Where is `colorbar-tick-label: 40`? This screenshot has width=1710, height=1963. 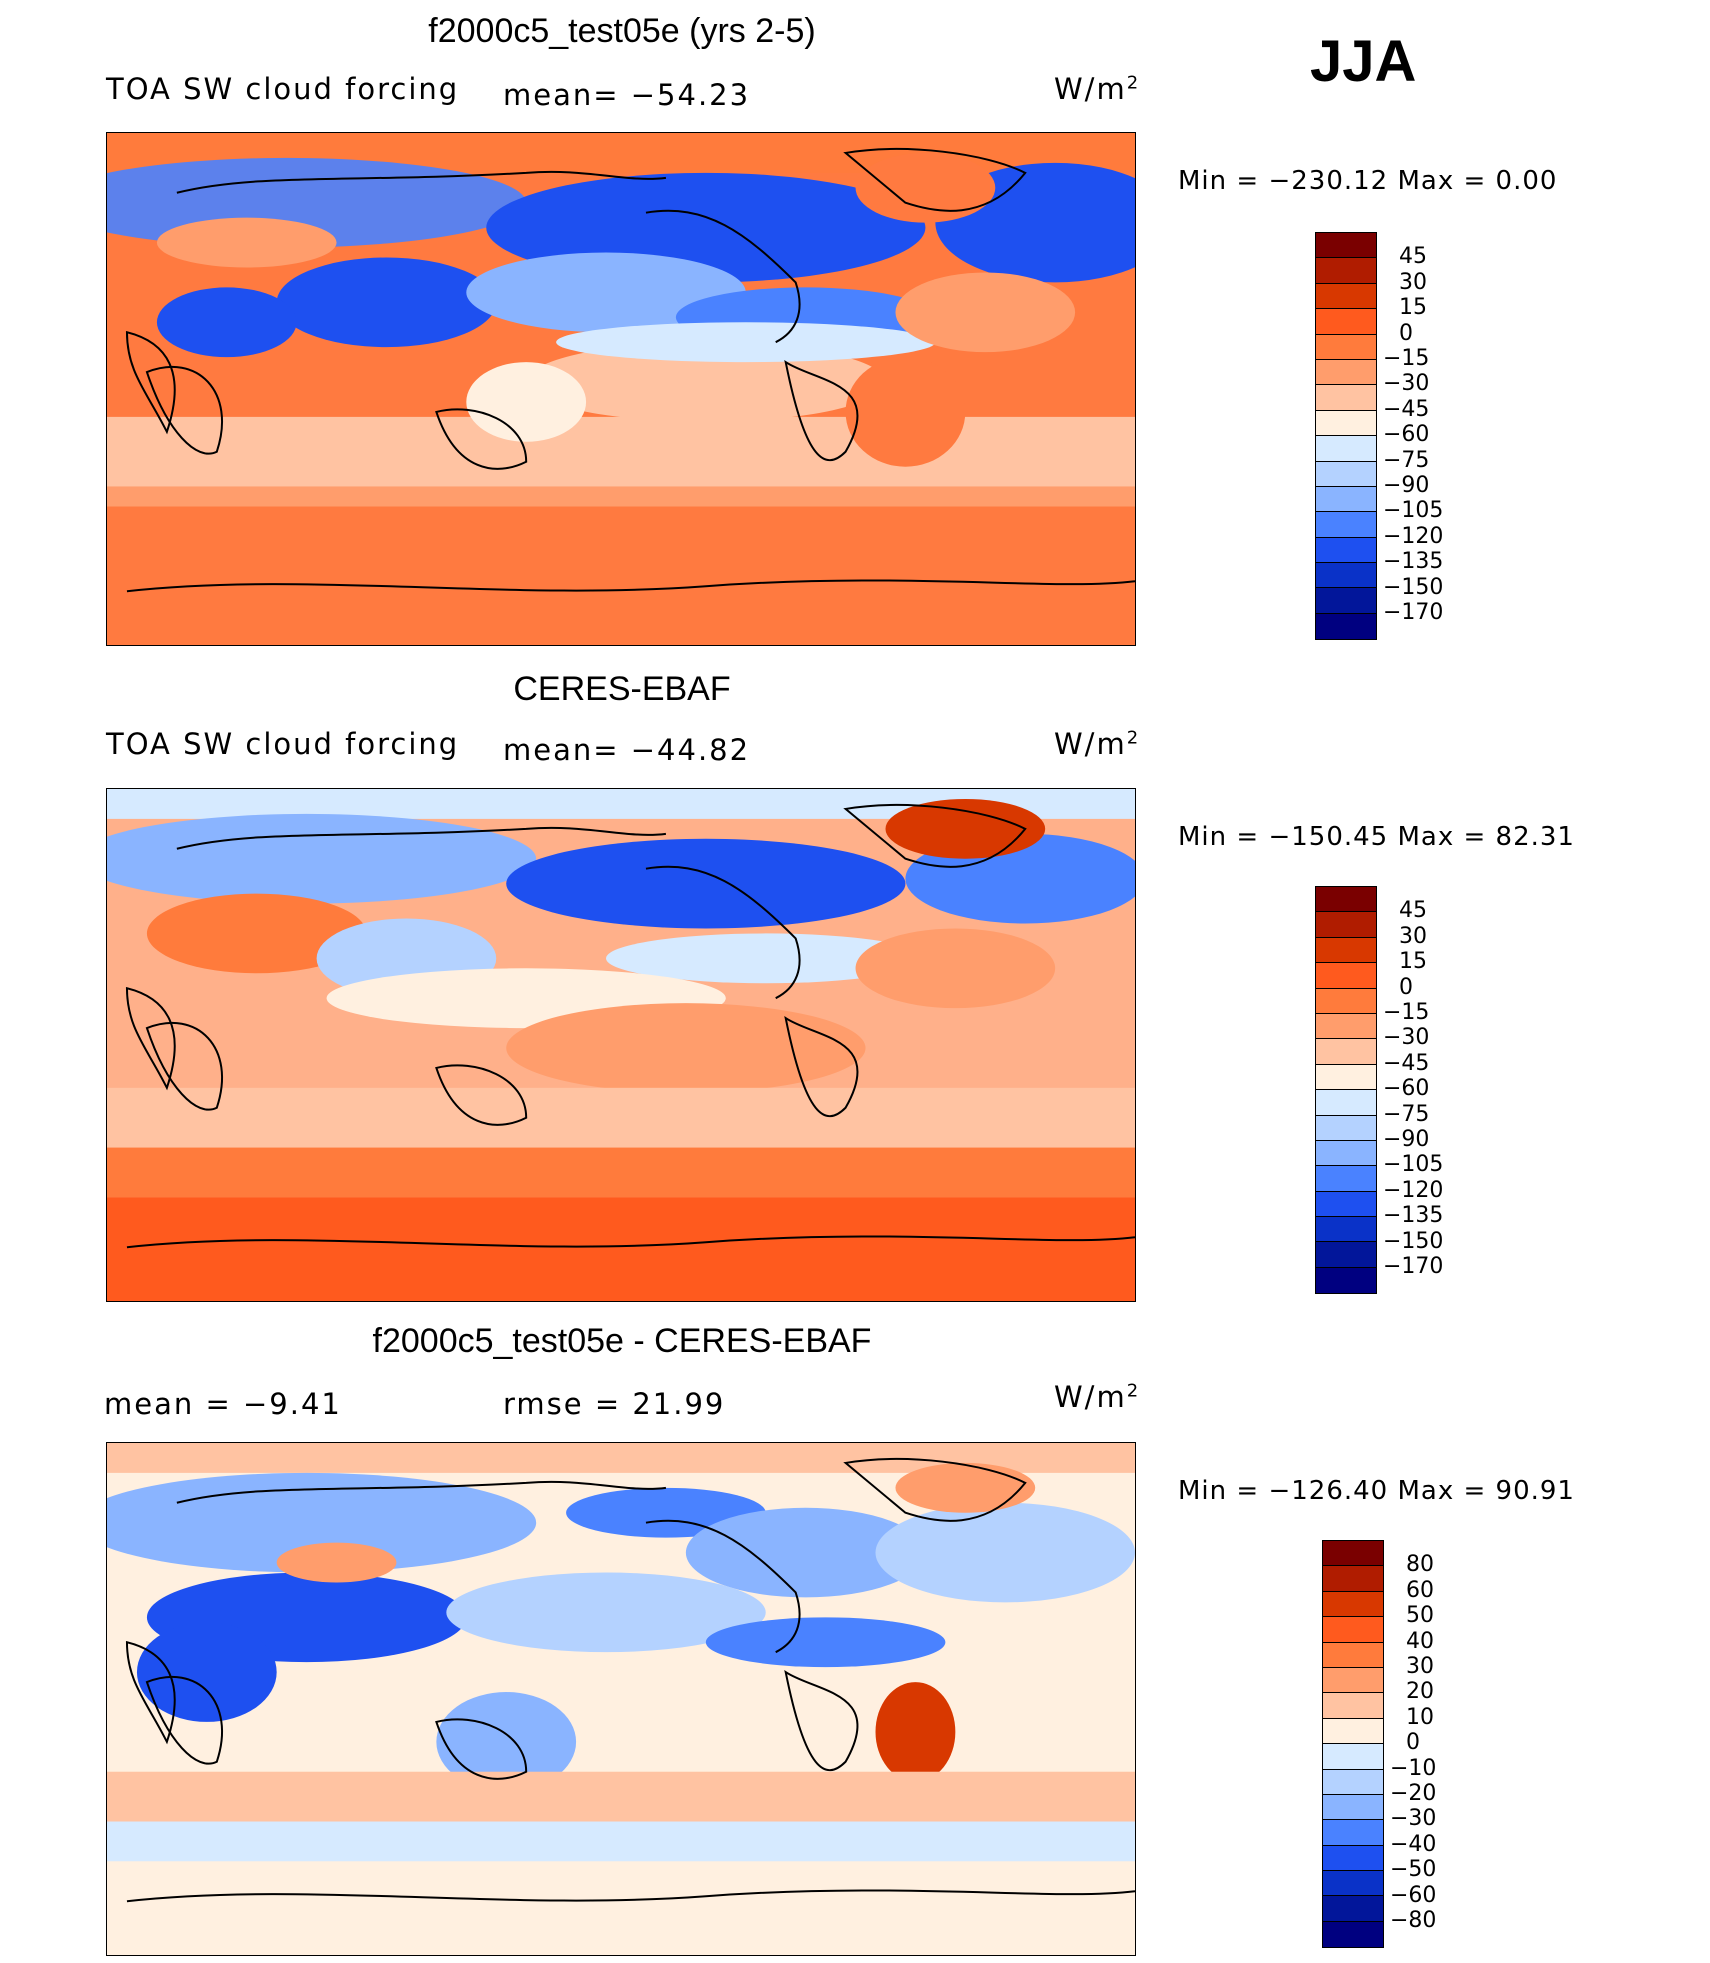 colorbar-tick-label: 40 is located at coordinates (1420, 1641).